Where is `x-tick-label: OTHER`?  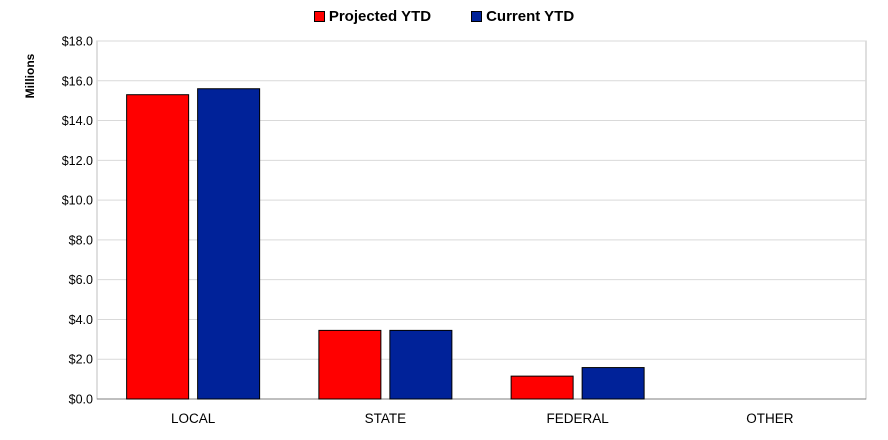 x-tick-label: OTHER is located at coordinates (770, 418).